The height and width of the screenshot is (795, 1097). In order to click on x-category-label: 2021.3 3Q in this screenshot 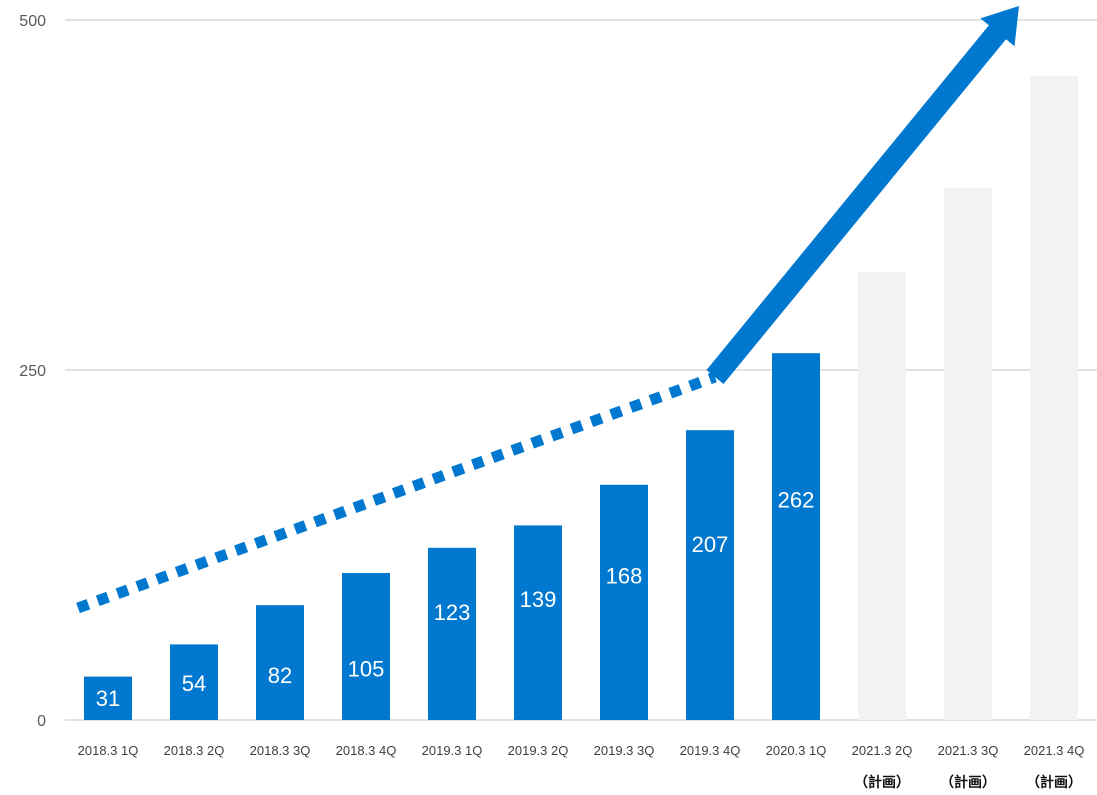, I will do `click(968, 750)`.